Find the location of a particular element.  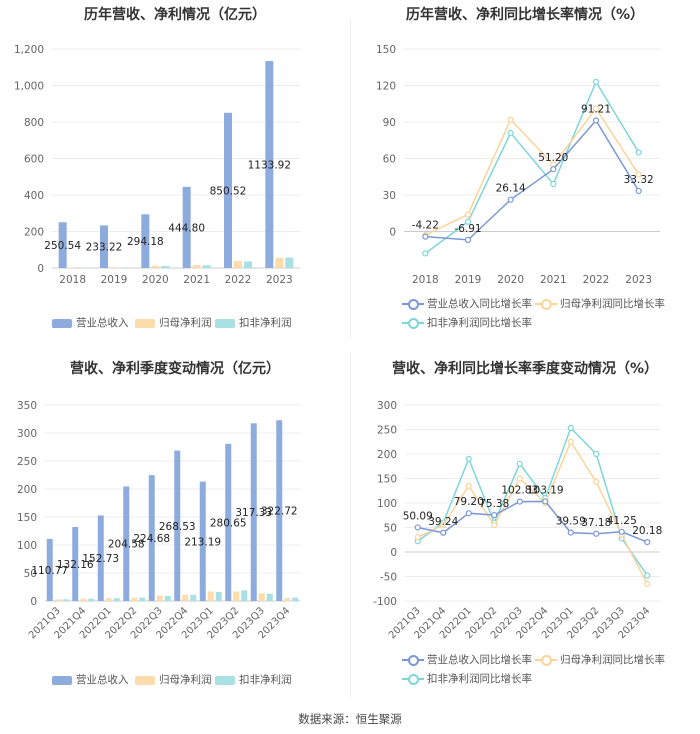

y-tick-label: 60 is located at coordinates (389, 160).